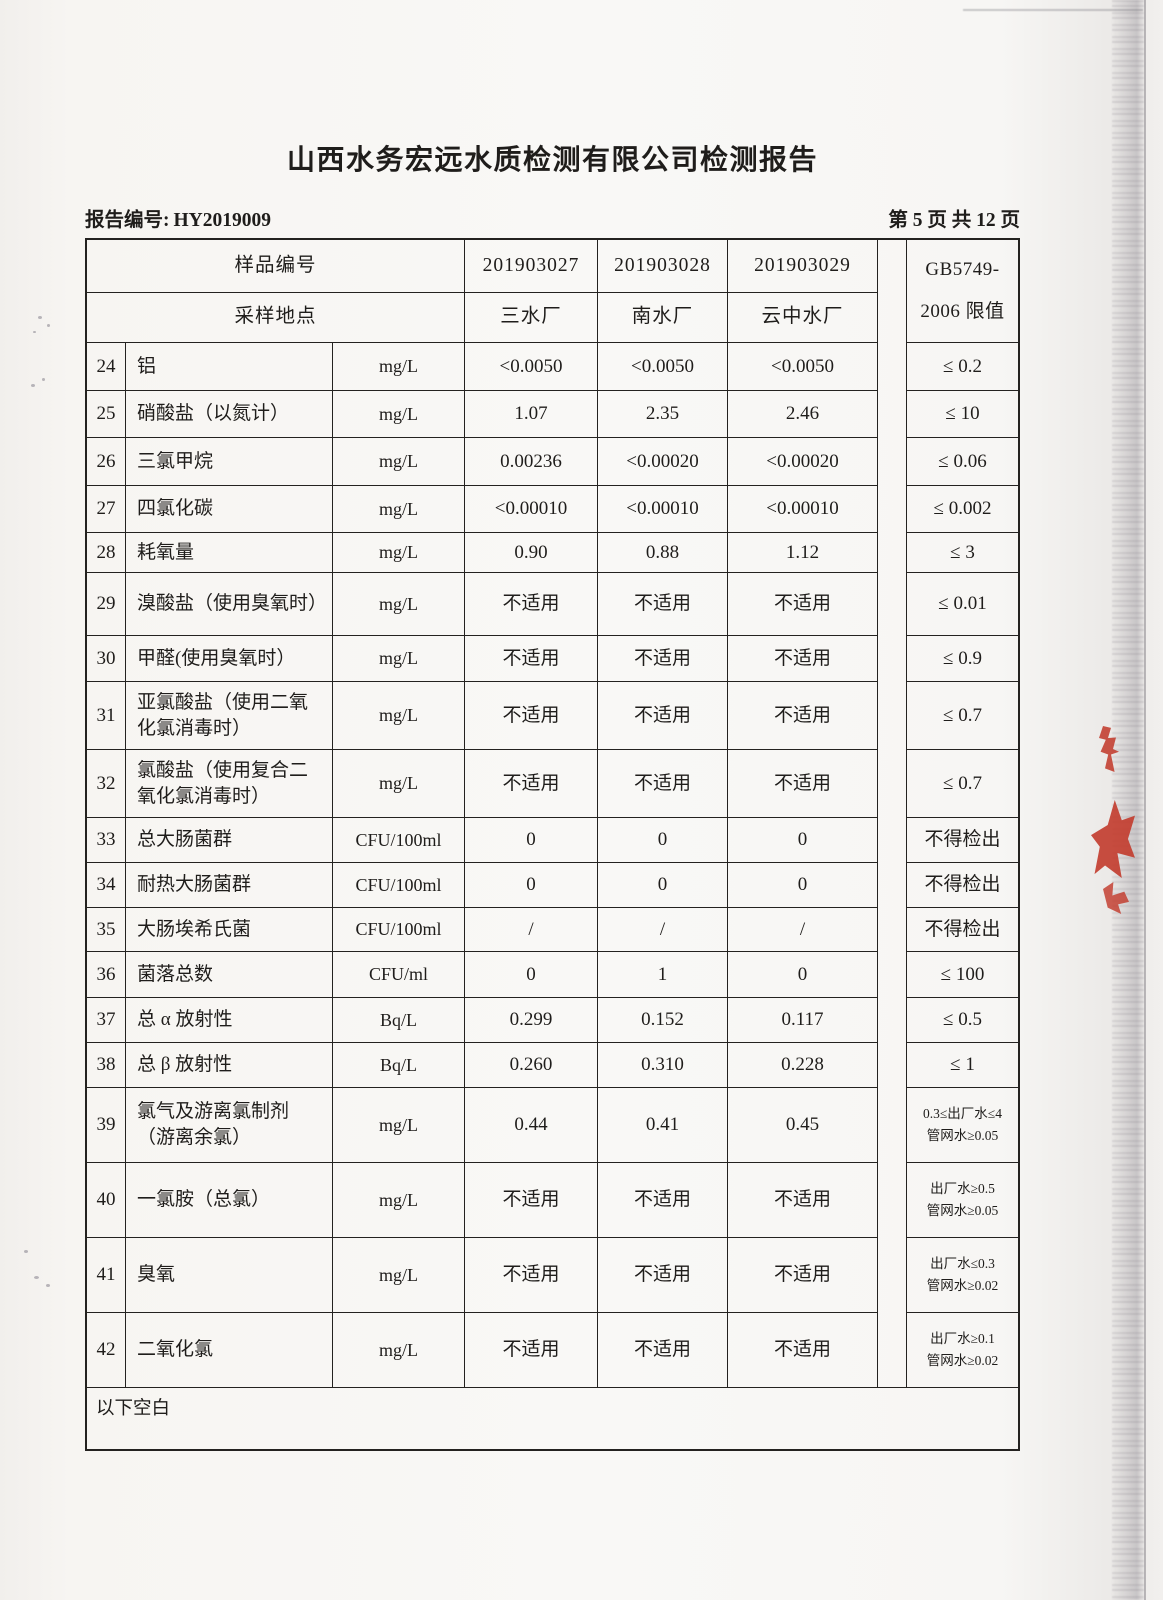  Describe the element at coordinates (962, 975) in the screenshot. I see `limit-value: ≤ 100` at that location.